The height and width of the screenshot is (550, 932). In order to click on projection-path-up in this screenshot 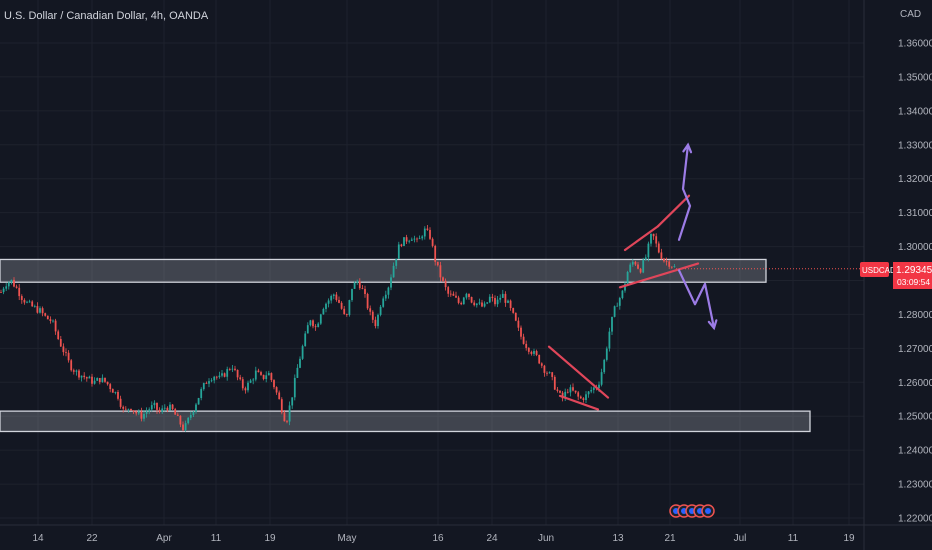, I will do `click(684, 192)`.